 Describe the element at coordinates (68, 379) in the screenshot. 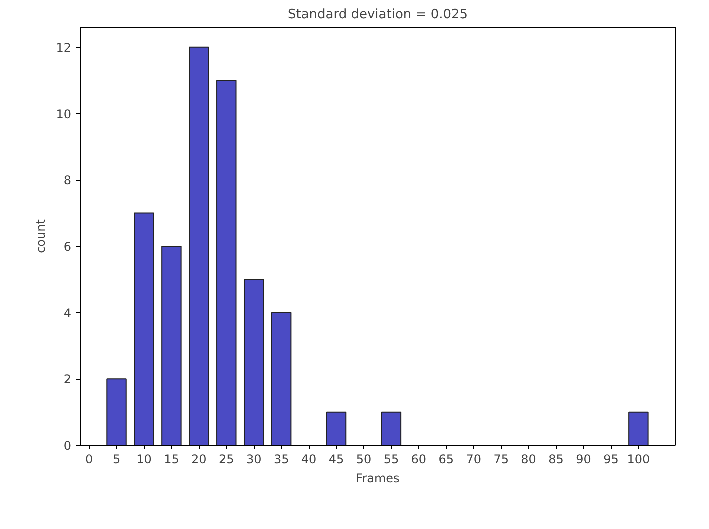

I see `y-tick-label: 2` at that location.